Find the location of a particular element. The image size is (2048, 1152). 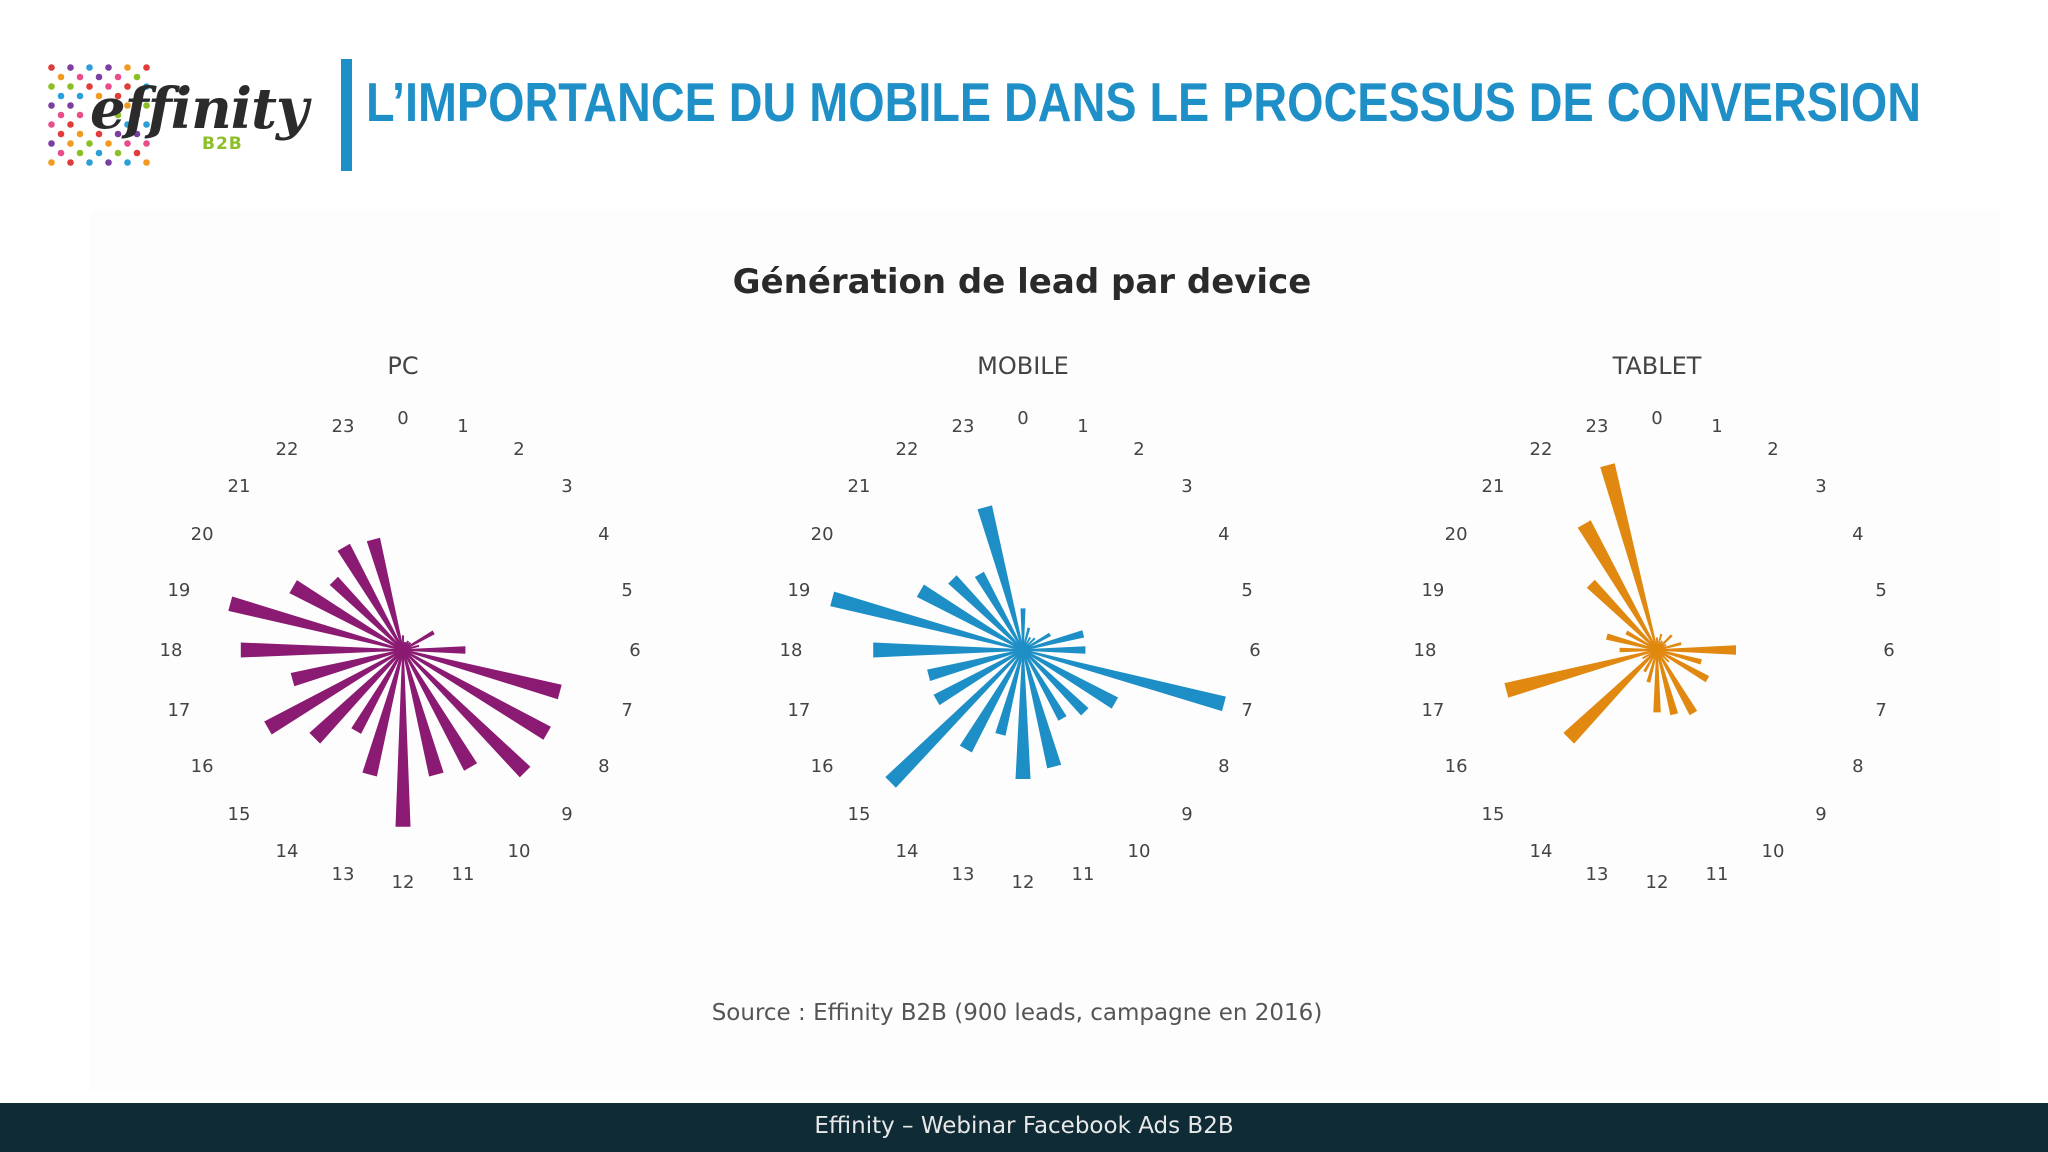

hour-label-10: 10 is located at coordinates (519, 851).